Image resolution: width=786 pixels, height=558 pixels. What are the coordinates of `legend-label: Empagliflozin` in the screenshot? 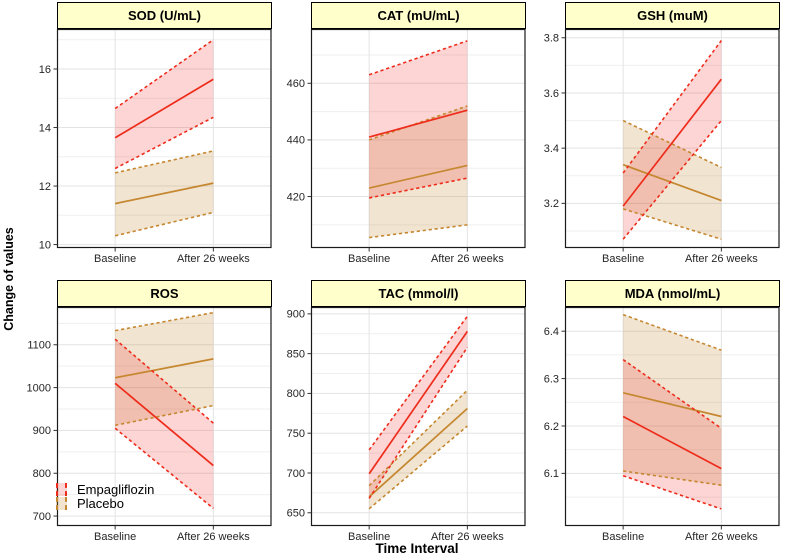 It's located at (116, 489).